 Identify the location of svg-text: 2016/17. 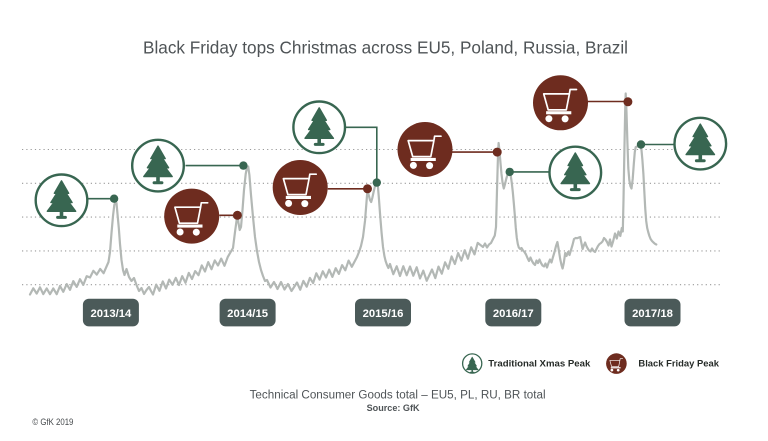
(513, 314).